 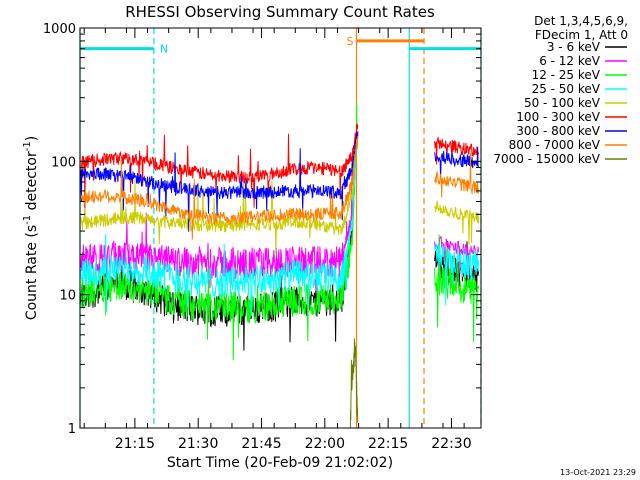 I want to click on state-bar-label-0: N, so click(x=164, y=49).